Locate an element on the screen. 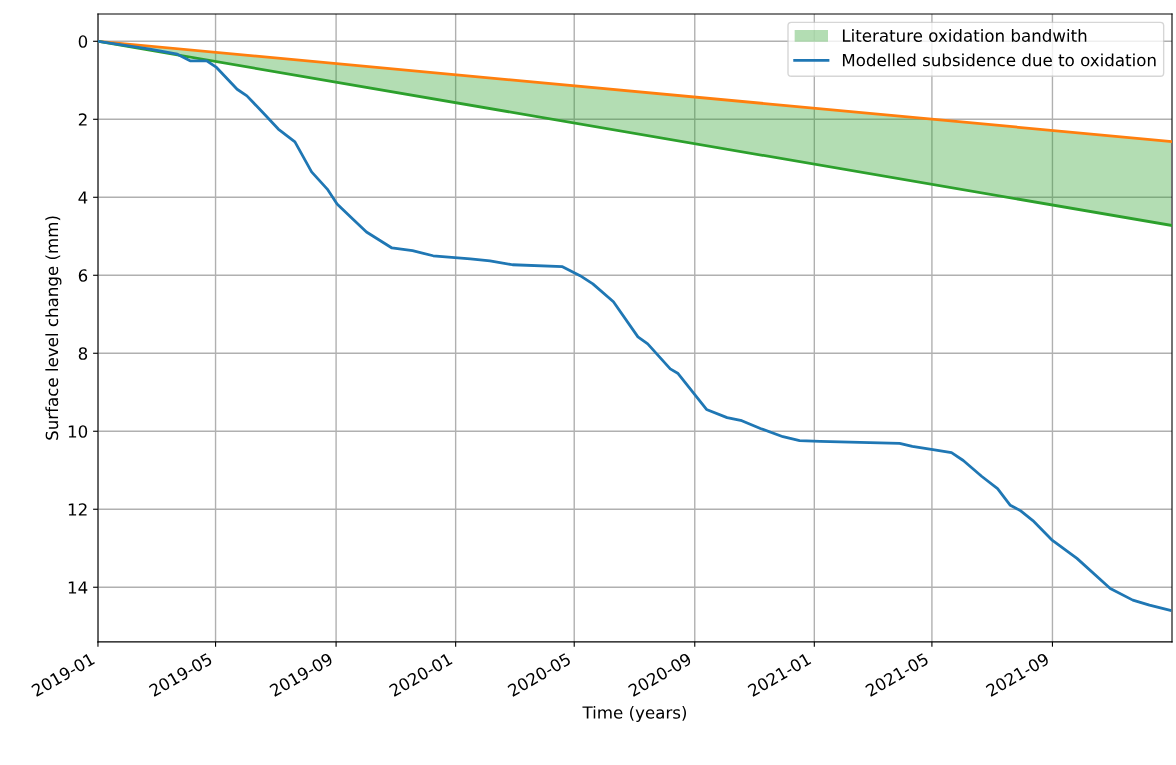 The image size is (1176, 765). legend-label: Modelled subsidence due to oxidation is located at coordinates (999, 60).